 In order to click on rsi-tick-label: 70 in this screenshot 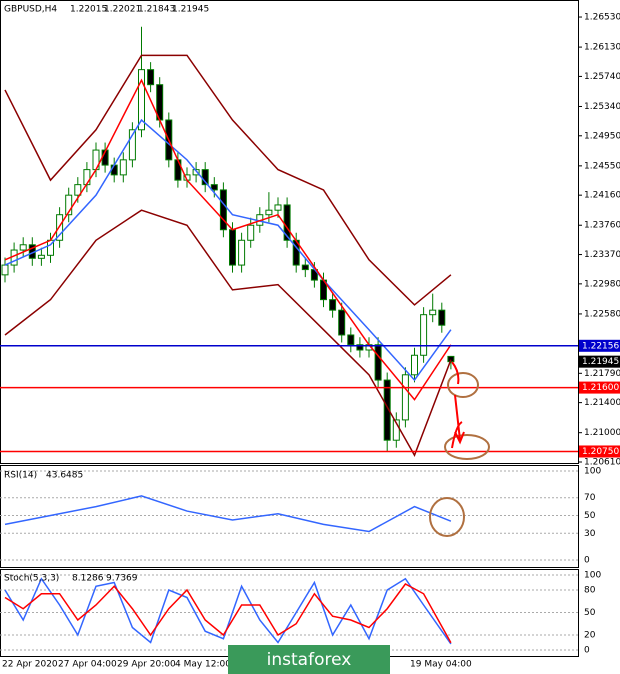, I will do `click(590, 498)`.